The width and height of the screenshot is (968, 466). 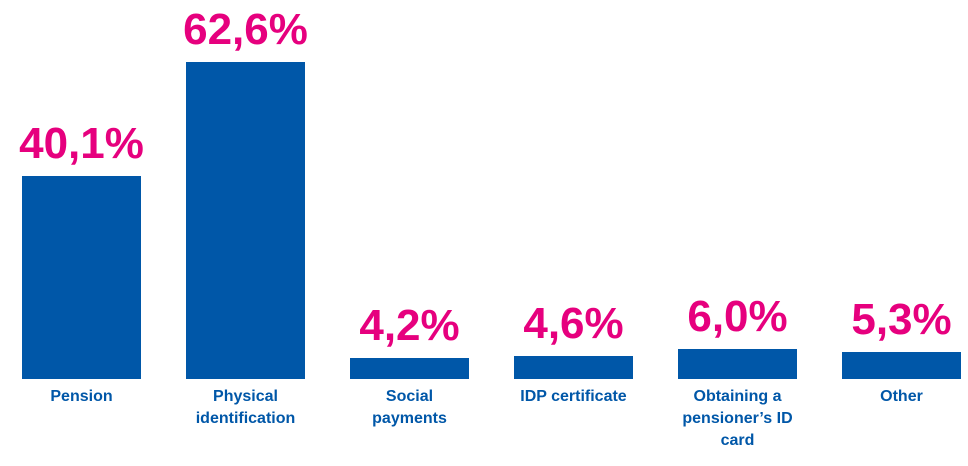 What do you see at coordinates (245, 29) in the screenshot?
I see `value-label: 62,6%` at bounding box center [245, 29].